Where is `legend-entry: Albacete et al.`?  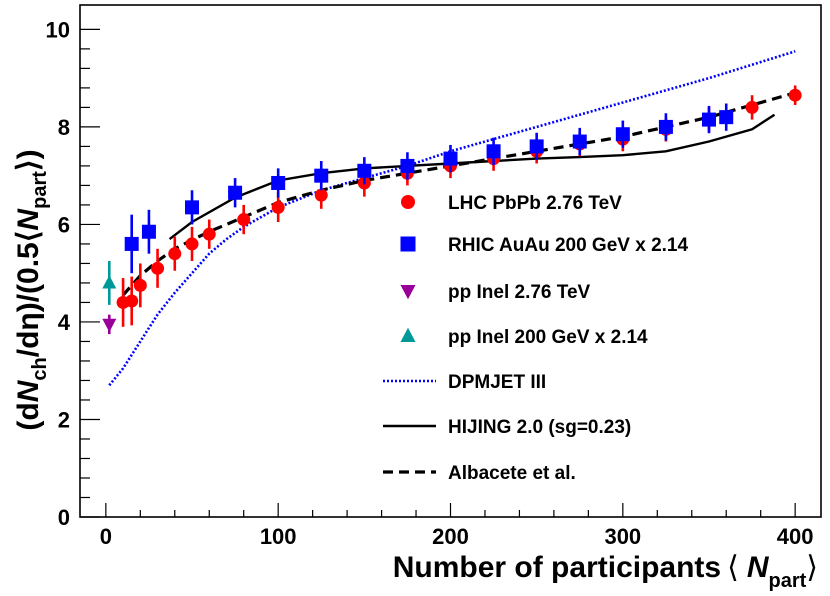
legend-entry: Albacete et al. is located at coordinates (479, 473).